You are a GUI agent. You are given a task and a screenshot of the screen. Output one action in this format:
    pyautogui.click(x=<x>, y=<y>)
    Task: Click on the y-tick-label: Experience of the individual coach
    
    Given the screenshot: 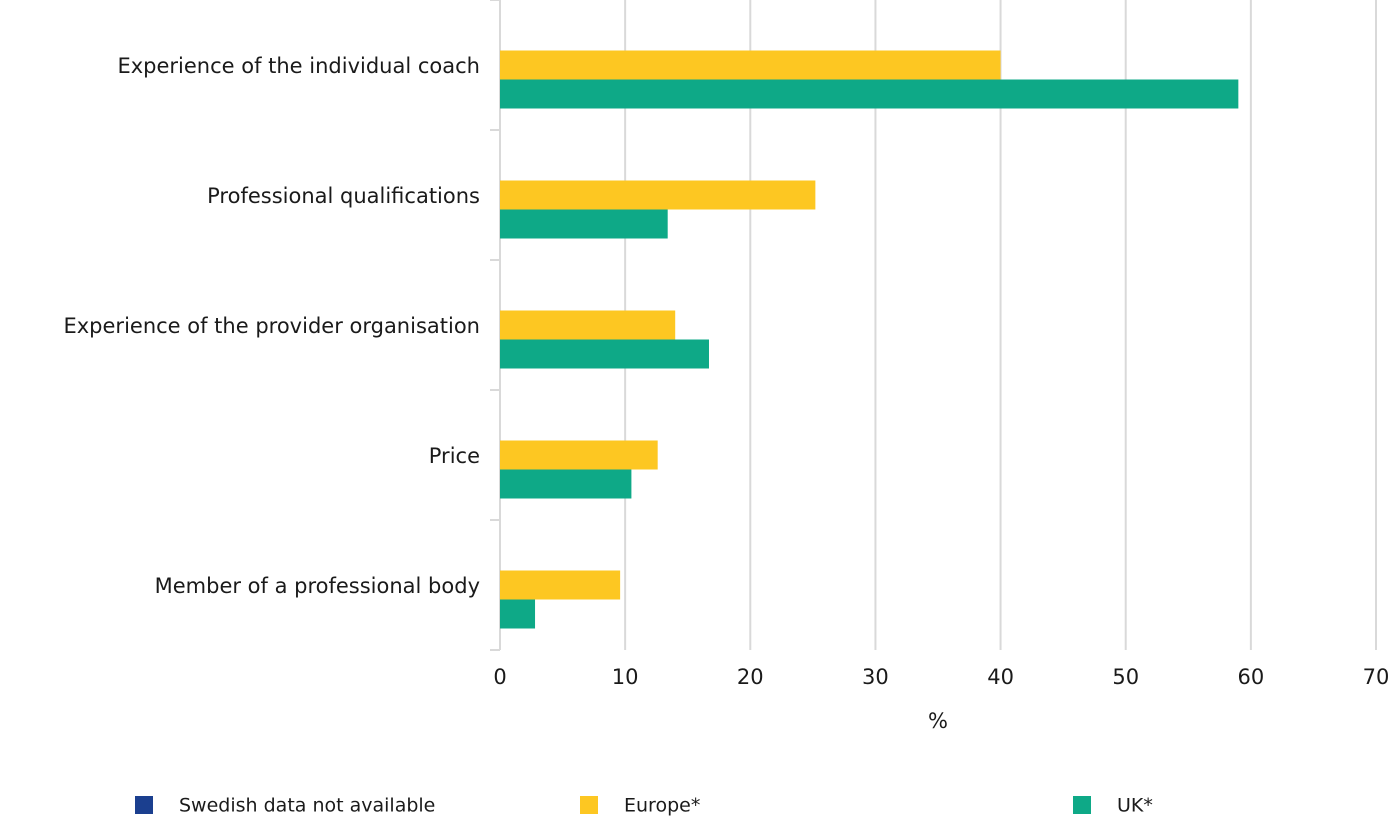 What is the action you would take?
    pyautogui.click(x=298, y=66)
    